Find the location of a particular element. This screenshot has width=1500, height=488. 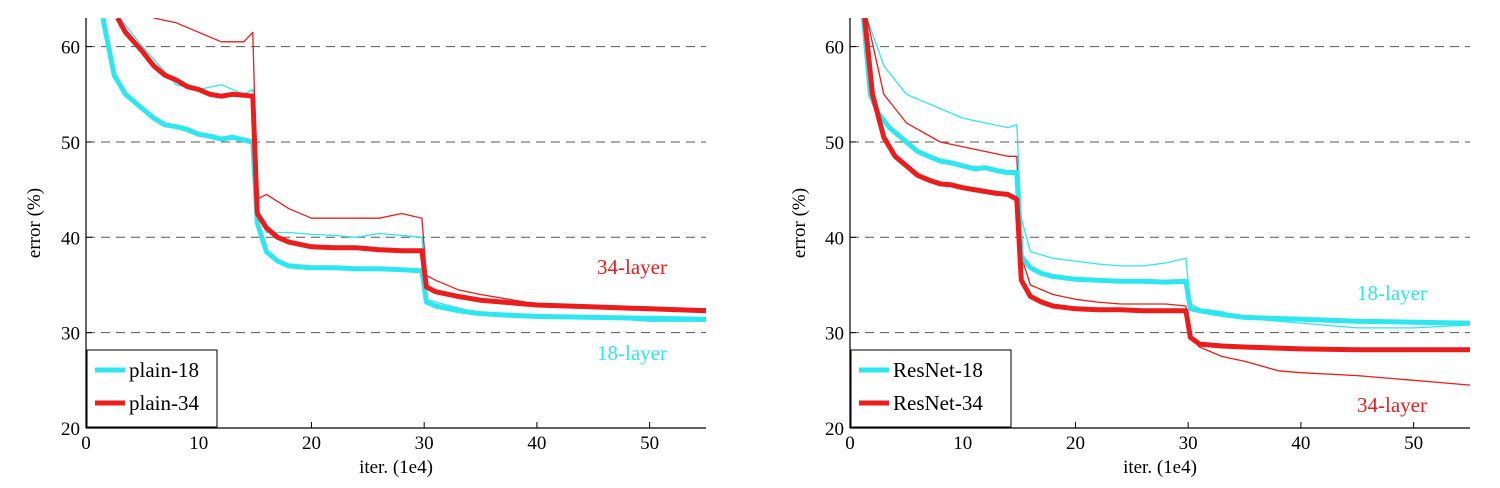

legend-label: ResNet-34 is located at coordinates (938, 403).